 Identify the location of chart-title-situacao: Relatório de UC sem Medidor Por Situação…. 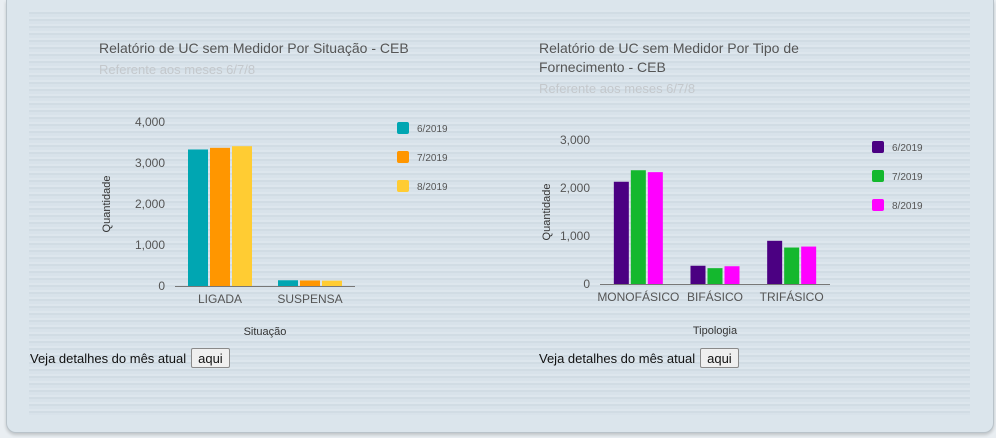
(254, 48).